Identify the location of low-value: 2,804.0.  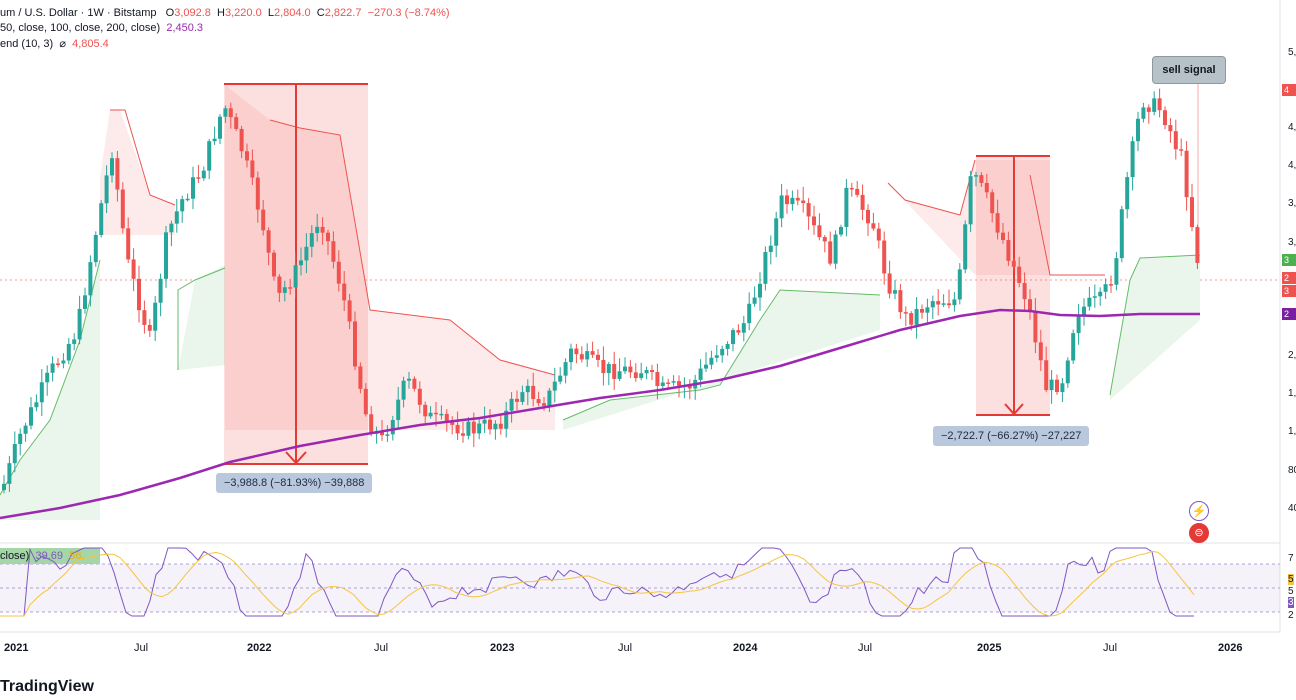
(292, 13).